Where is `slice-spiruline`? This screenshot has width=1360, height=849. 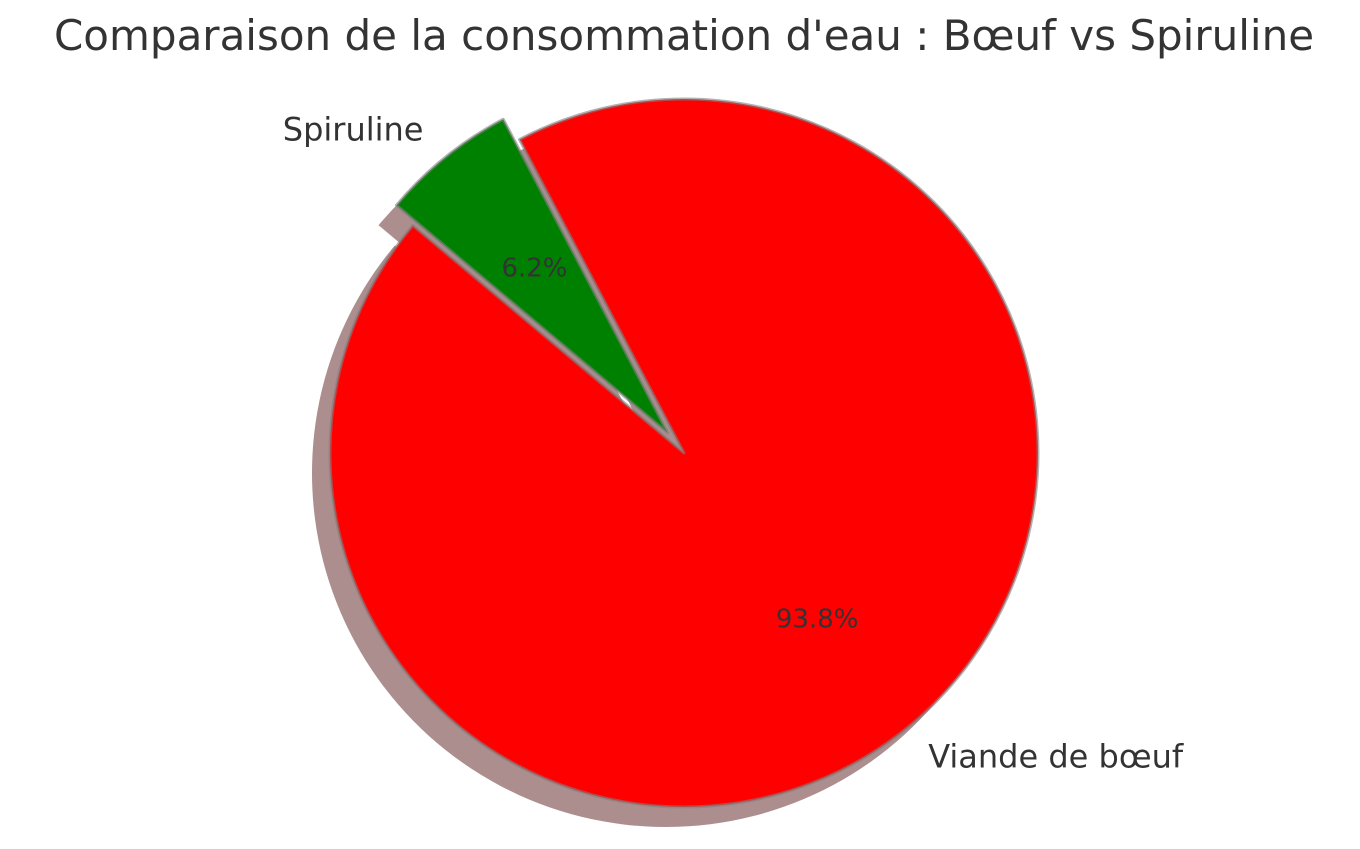
slice-spiruline is located at coordinates (532, 276).